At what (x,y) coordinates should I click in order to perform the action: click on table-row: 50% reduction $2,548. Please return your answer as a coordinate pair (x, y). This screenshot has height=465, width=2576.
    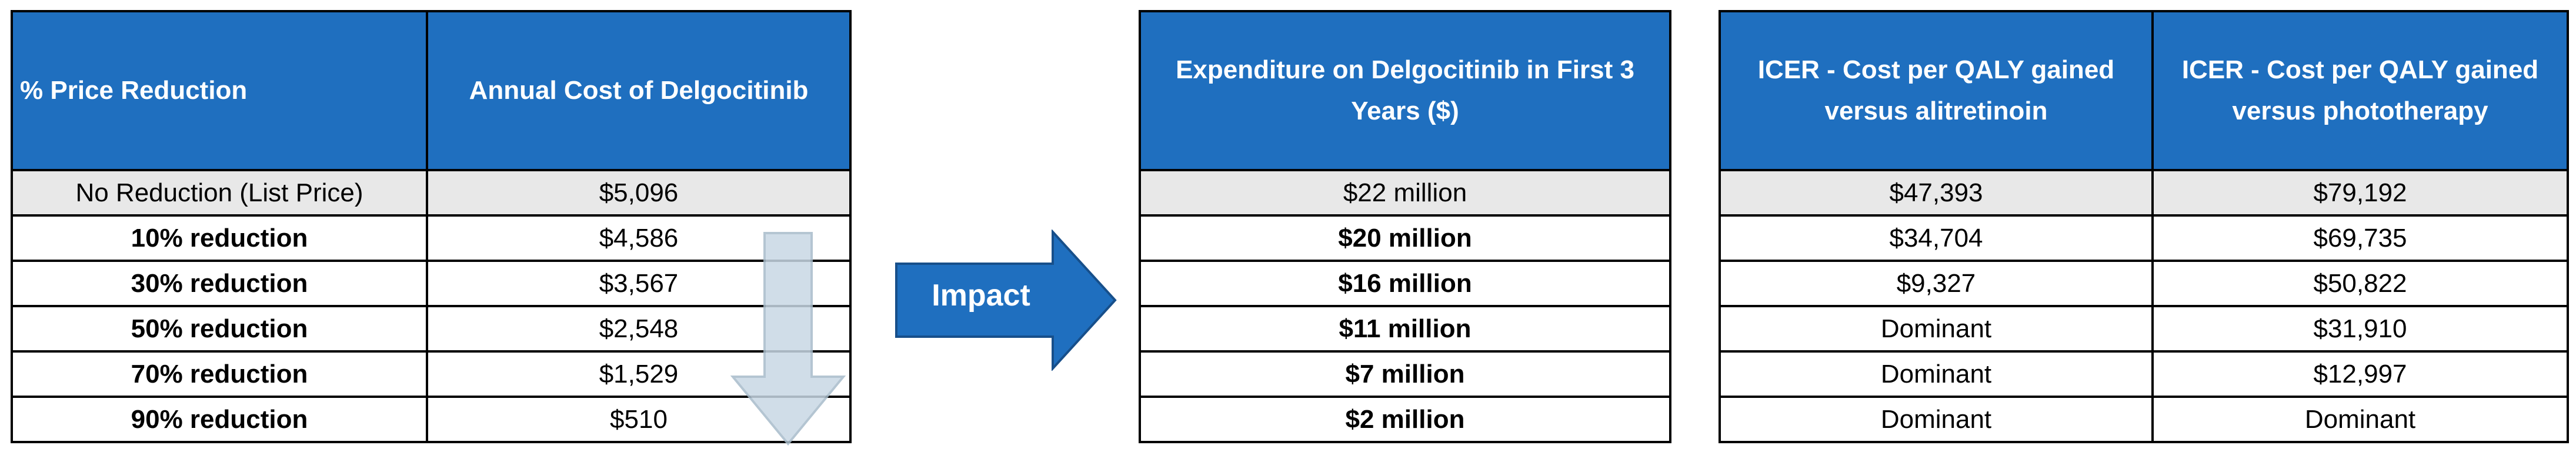
    Looking at the image, I should click on (431, 329).